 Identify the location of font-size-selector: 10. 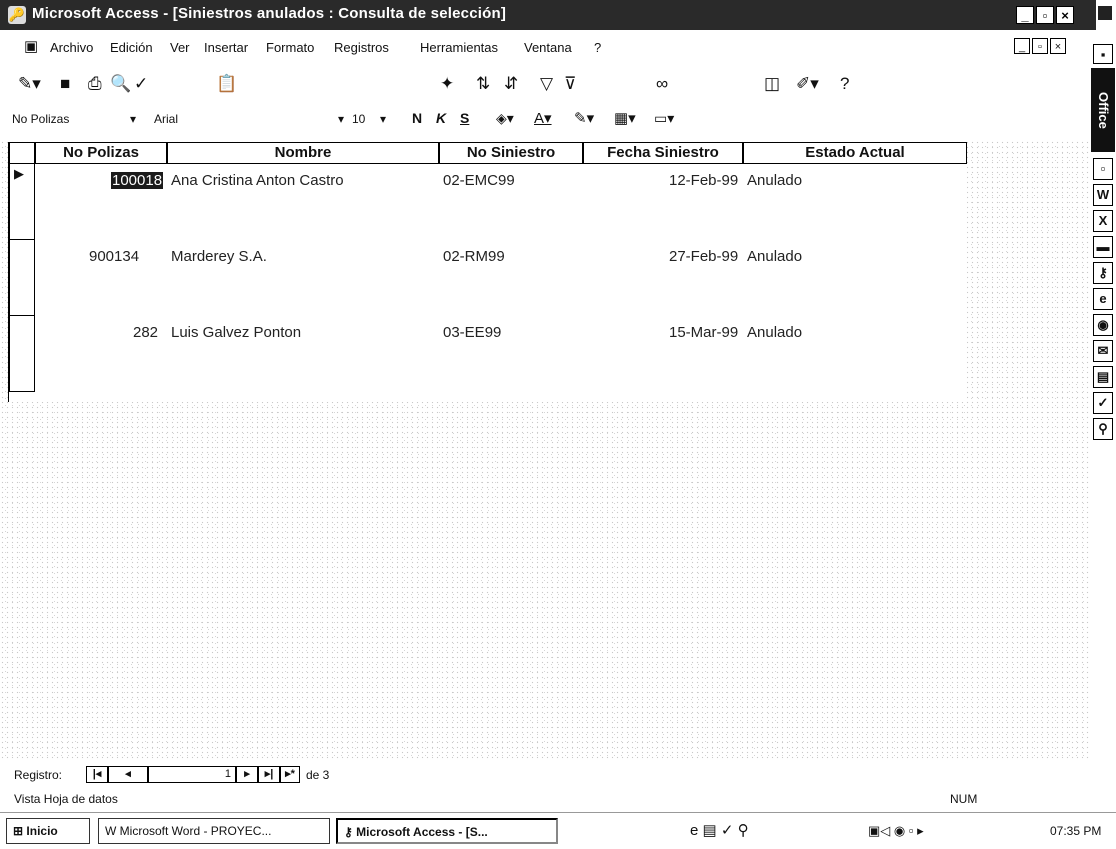
(359, 119).